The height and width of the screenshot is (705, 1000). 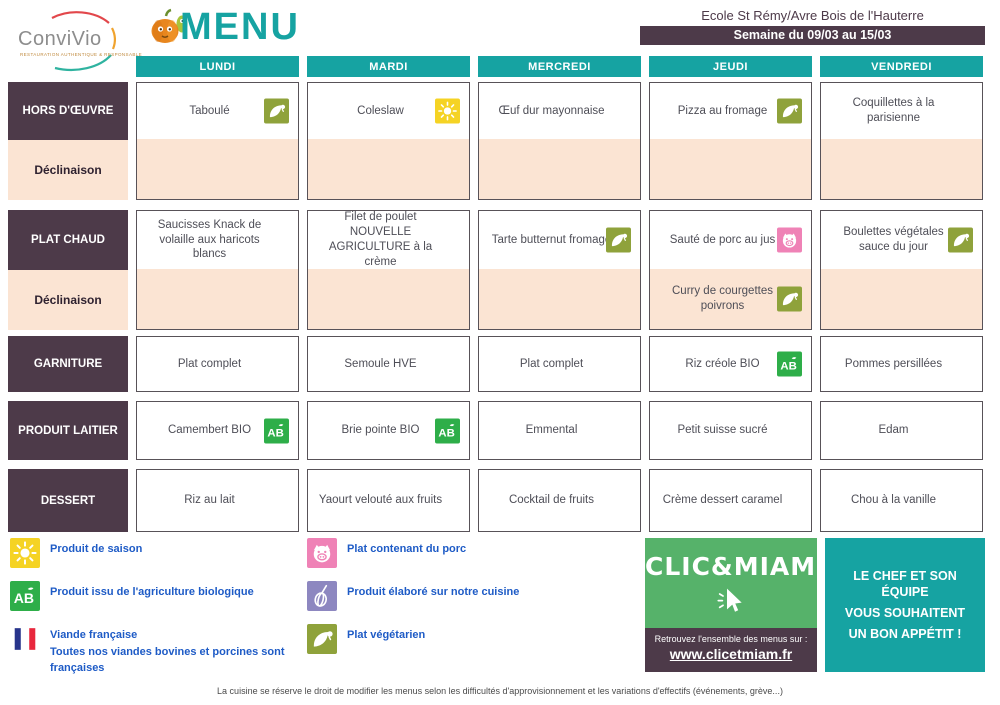 I want to click on chef-message-line: UN BON APPÉTIT !, so click(x=905, y=634).